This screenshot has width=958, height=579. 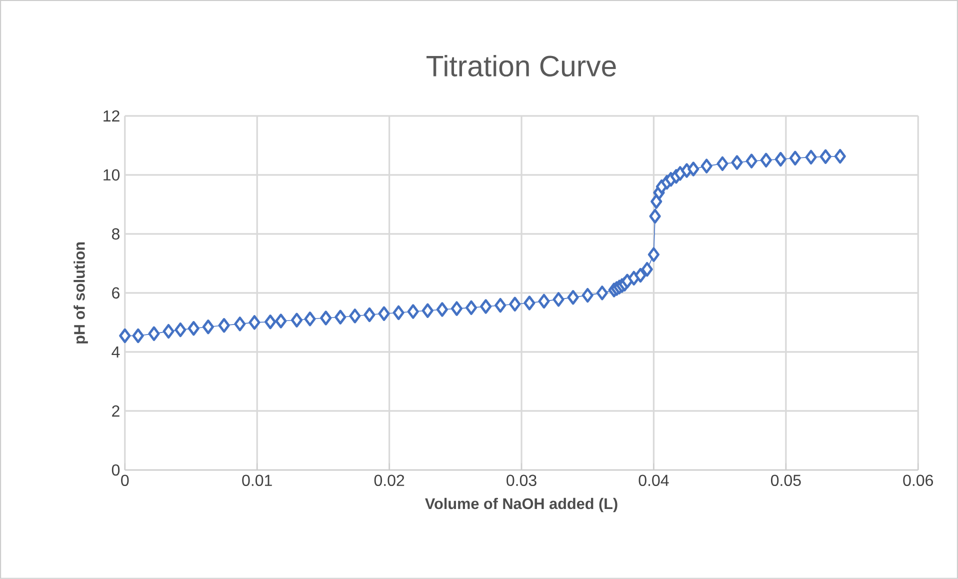 I want to click on y-tick-label: 12, so click(x=112, y=116).